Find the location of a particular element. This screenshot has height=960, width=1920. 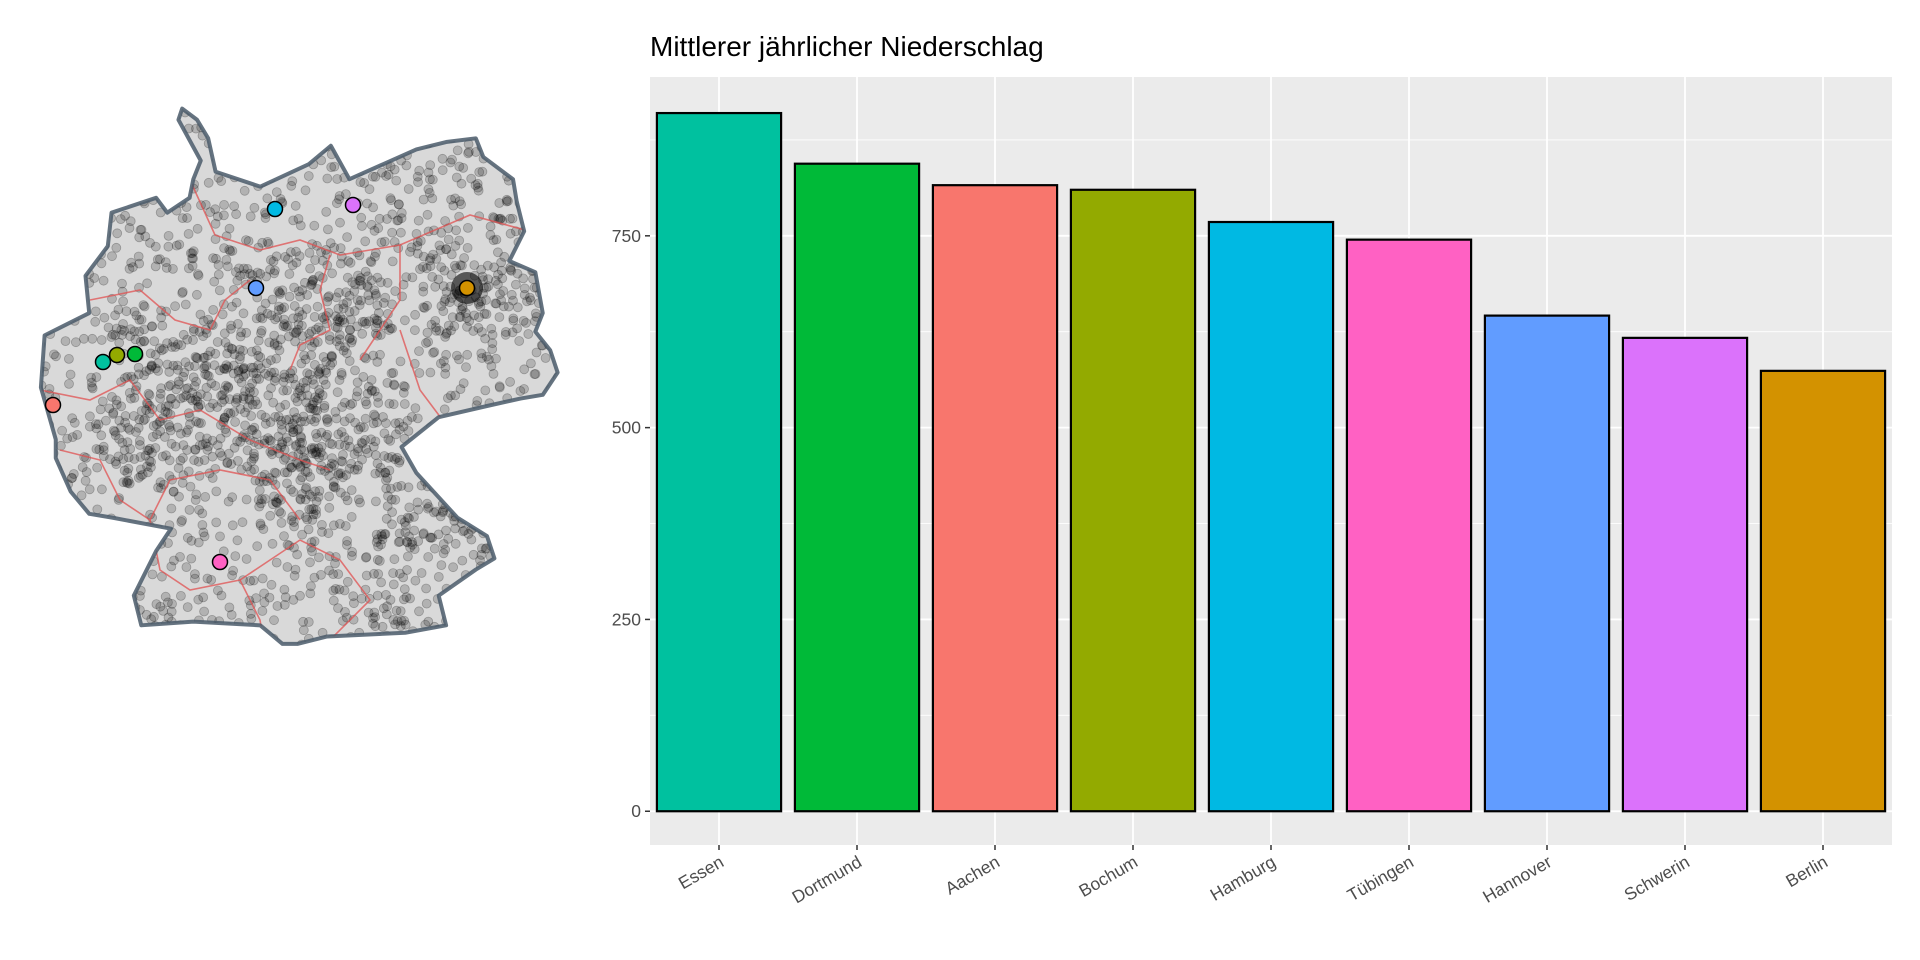

bar-hamburg is located at coordinates (1271, 516).